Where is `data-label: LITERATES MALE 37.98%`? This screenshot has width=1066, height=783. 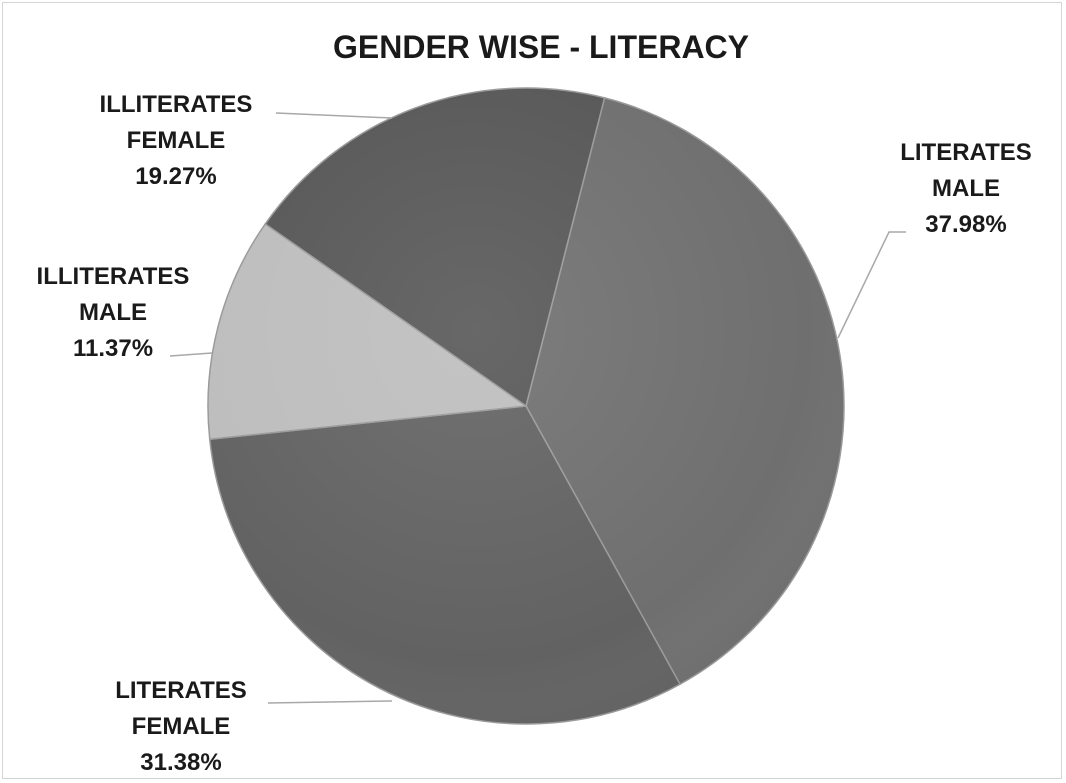
data-label: LITERATES MALE 37.98% is located at coordinates (966, 188).